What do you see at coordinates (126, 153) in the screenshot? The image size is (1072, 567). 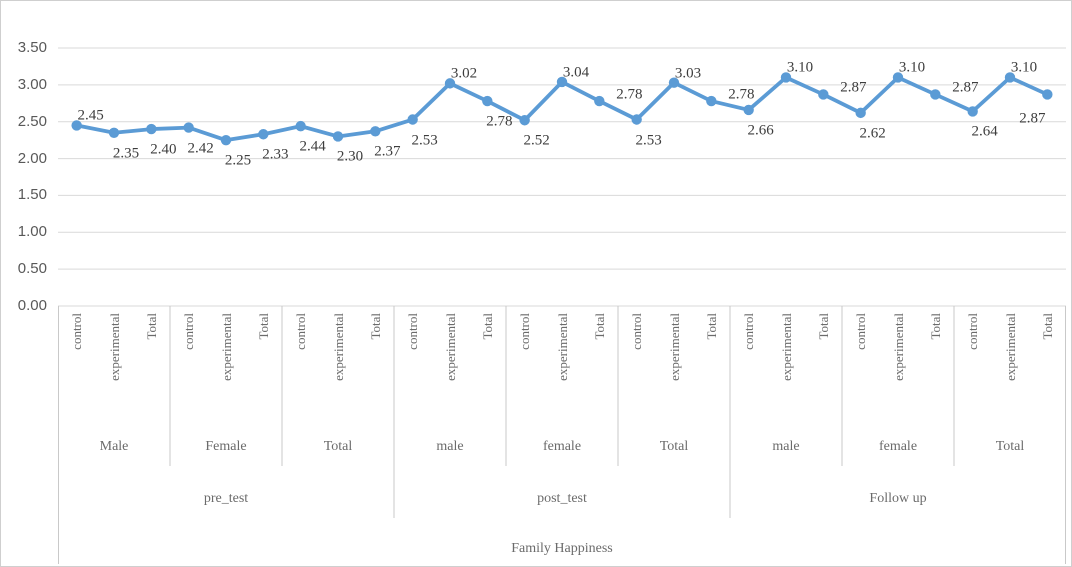 I see `data-label: 2.35` at bounding box center [126, 153].